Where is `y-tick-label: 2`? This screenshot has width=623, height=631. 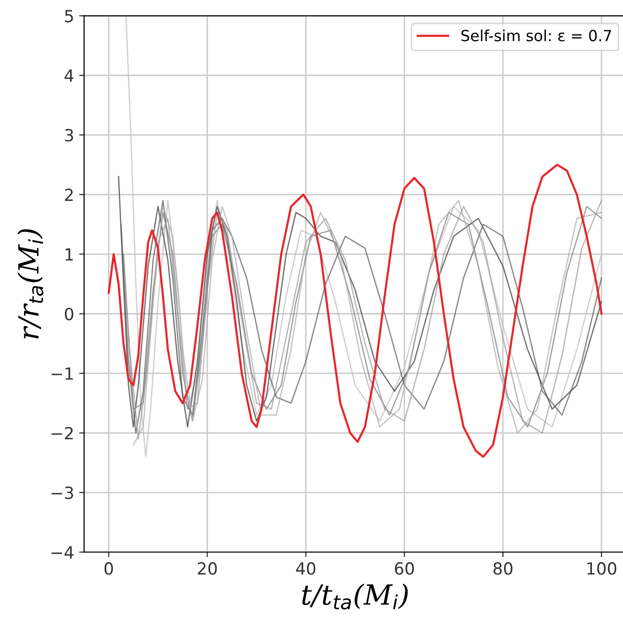
y-tick-label: 2 is located at coordinates (69, 194).